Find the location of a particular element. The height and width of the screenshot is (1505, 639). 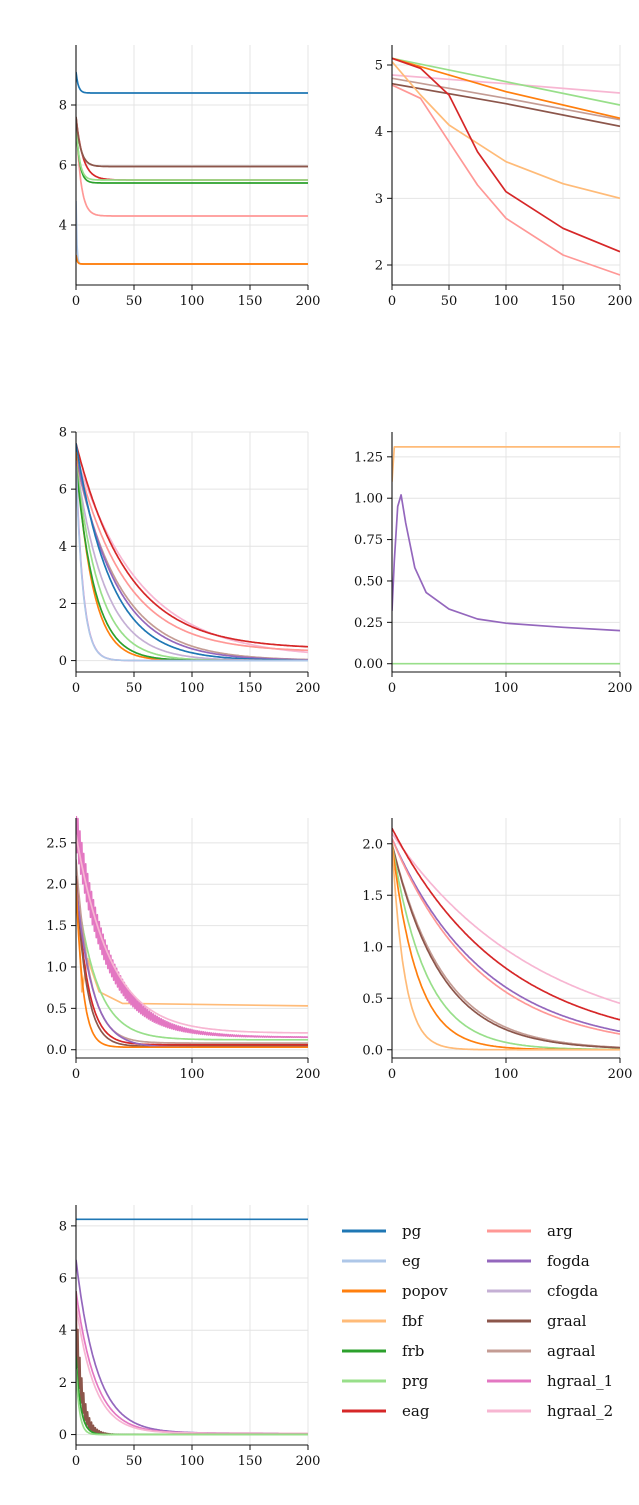

y-tick-label: 1.25 is located at coordinates (368, 457).